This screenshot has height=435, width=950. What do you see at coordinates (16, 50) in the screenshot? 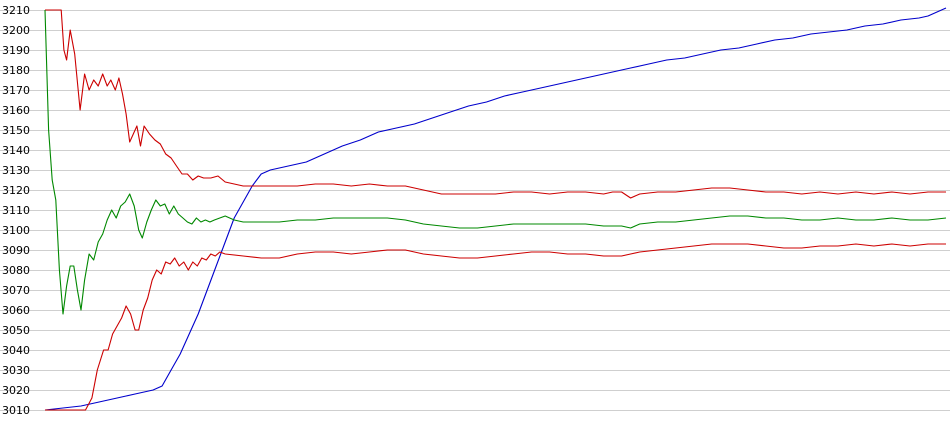
I see `y-tick-label: 3190` at bounding box center [16, 50].